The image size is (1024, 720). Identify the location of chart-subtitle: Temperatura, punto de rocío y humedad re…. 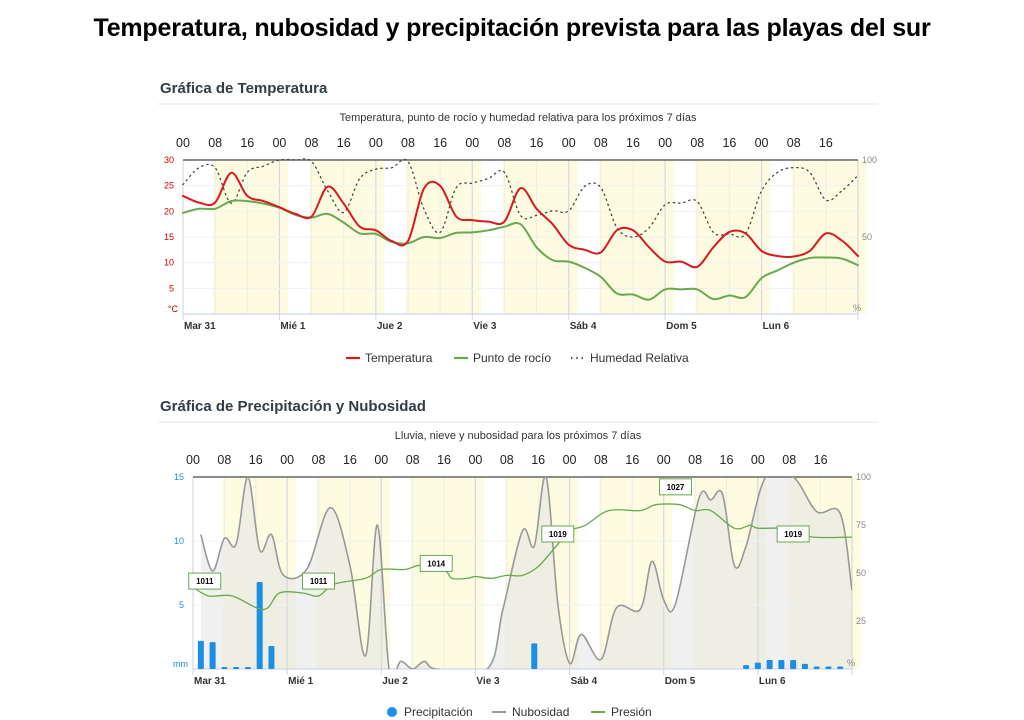
(518, 118).